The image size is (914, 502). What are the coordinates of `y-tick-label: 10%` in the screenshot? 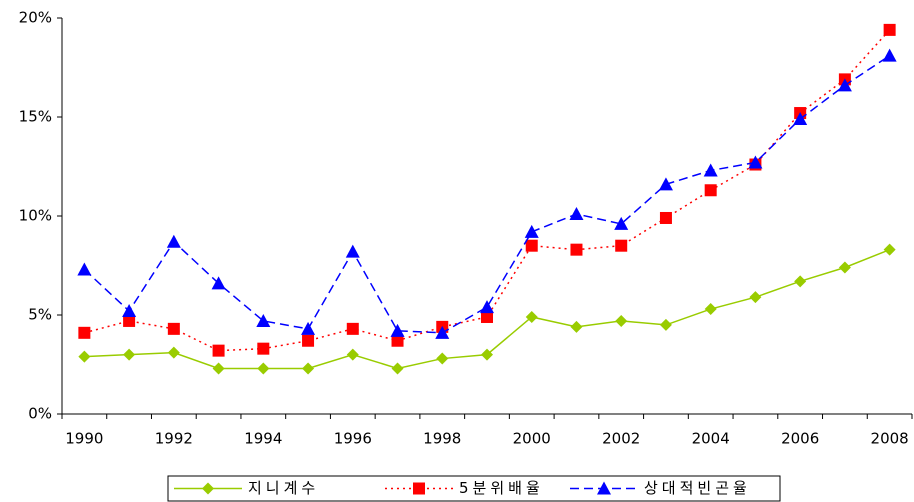 It's located at (35, 216).